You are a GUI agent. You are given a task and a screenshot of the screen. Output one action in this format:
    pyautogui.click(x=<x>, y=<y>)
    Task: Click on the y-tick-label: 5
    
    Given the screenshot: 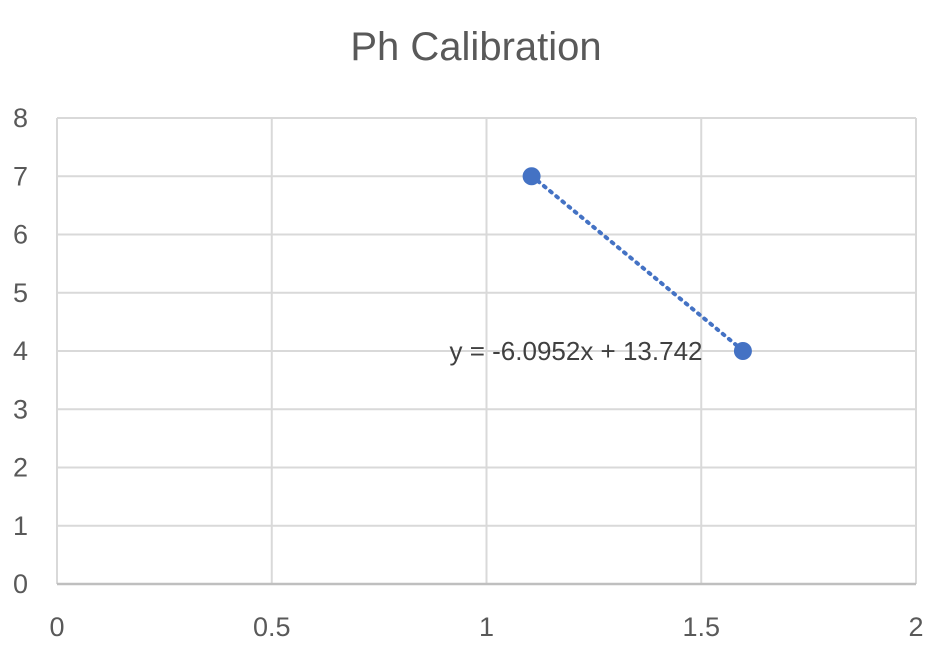 What is the action you would take?
    pyautogui.click(x=20, y=293)
    